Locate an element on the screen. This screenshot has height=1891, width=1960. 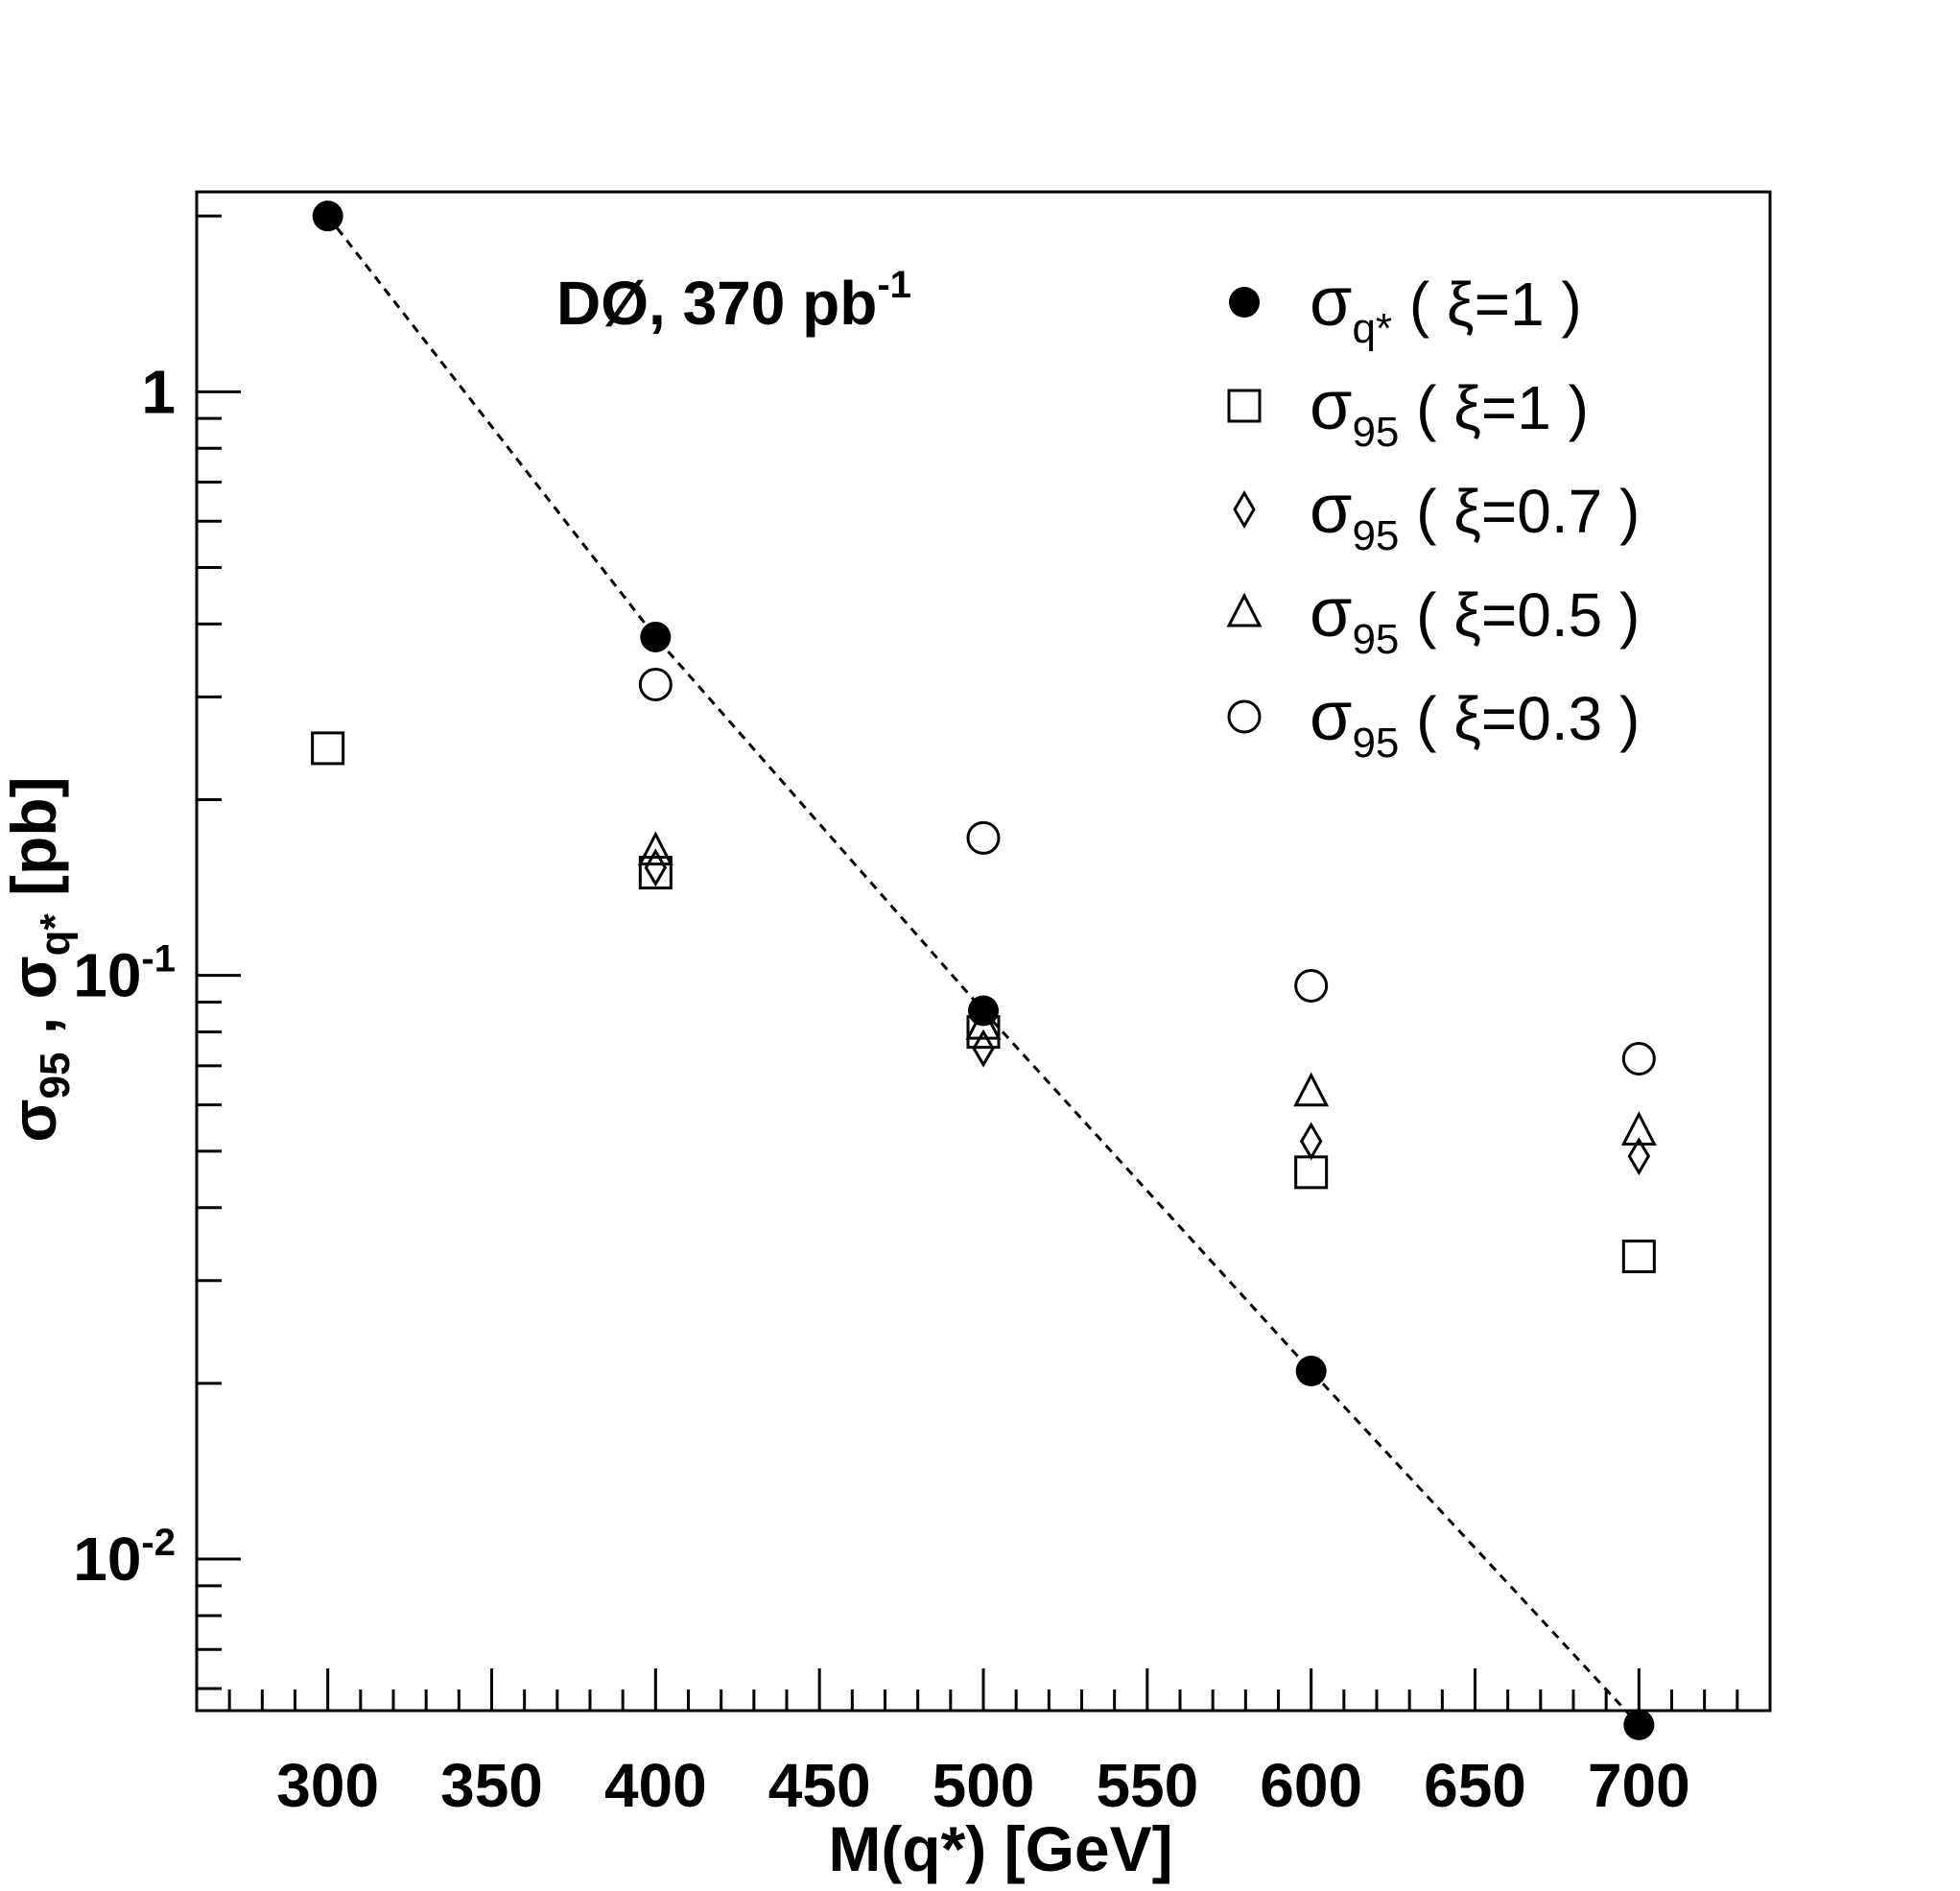
y-tick-label: 1 is located at coordinates (158, 392).